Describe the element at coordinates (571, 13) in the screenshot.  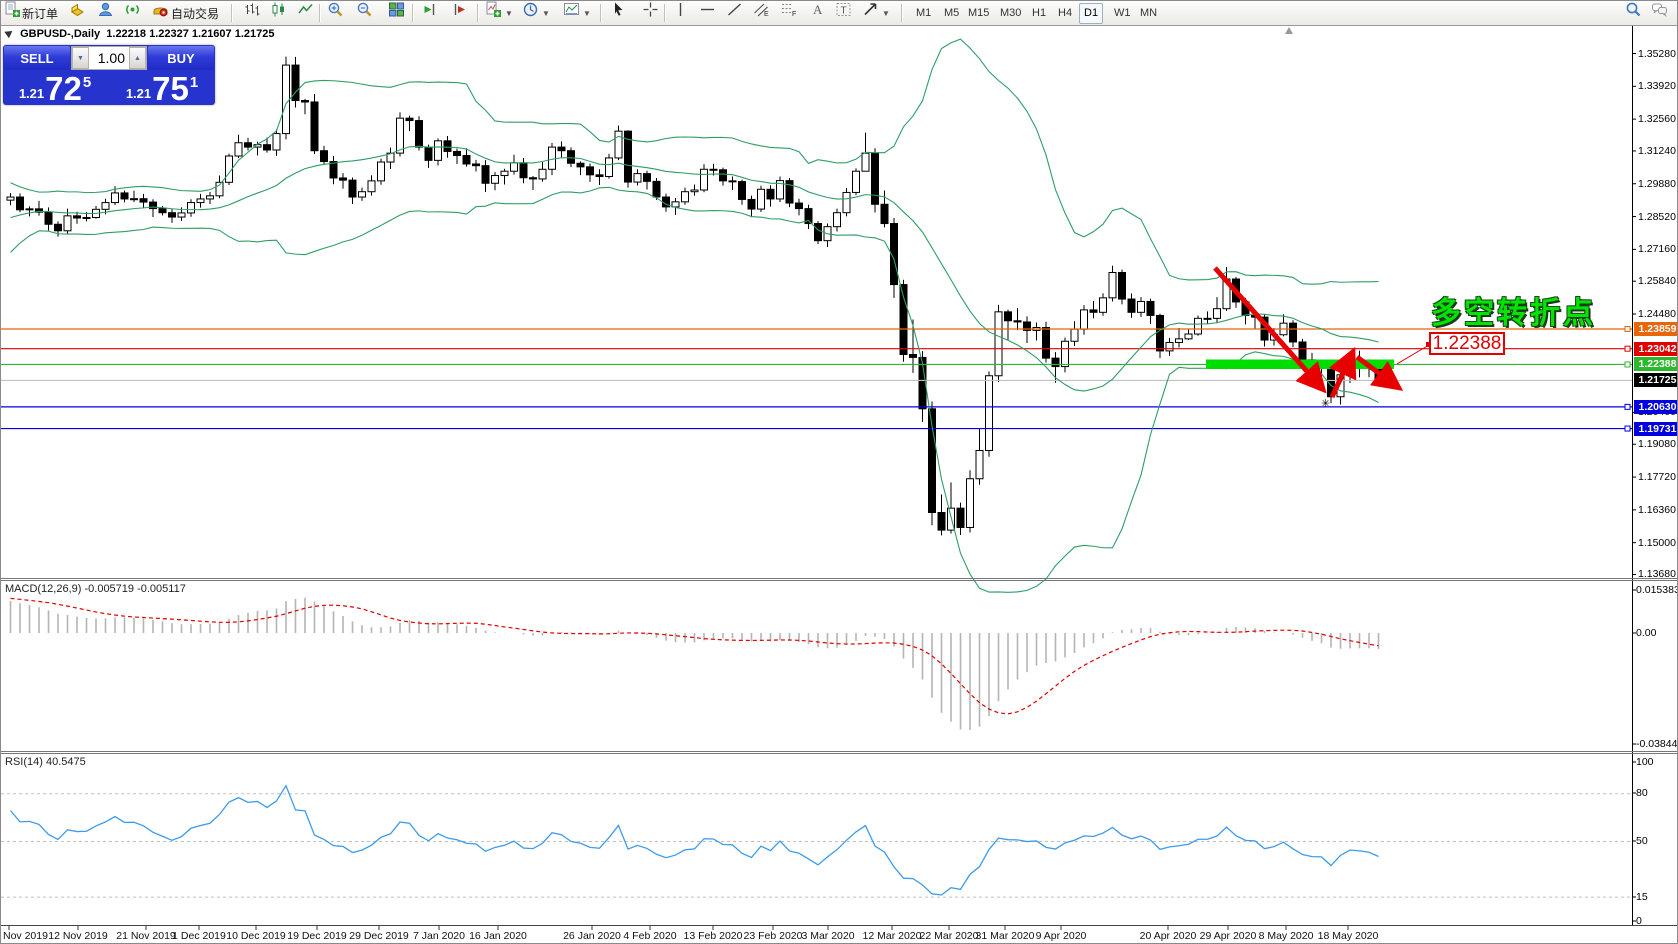
I see `templates-icon` at that location.